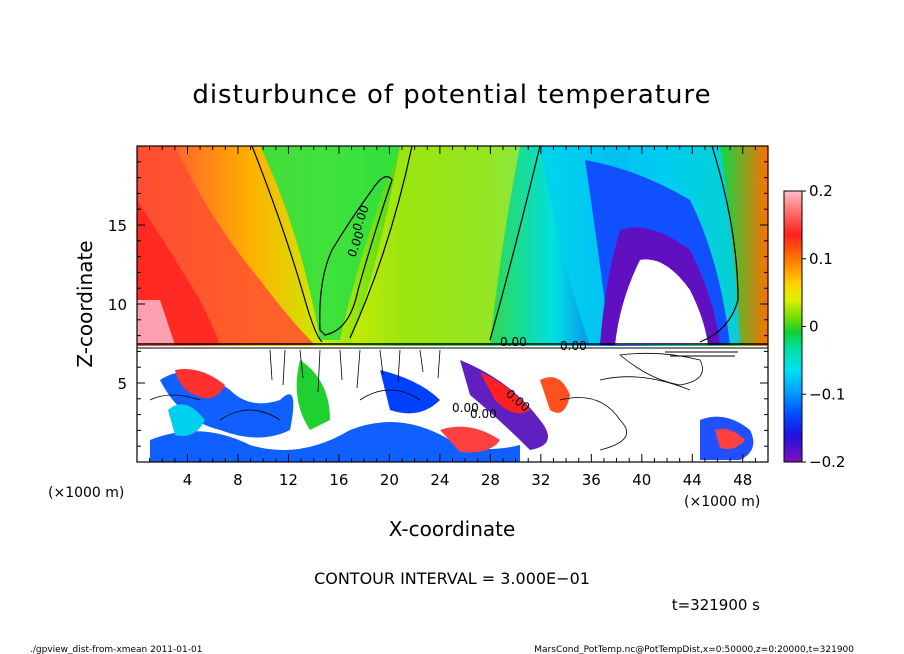 This screenshot has width=904, height=654. I want to click on footer-left: ./gpview_dist-from-xmean 2011-01-01, so click(116, 649).